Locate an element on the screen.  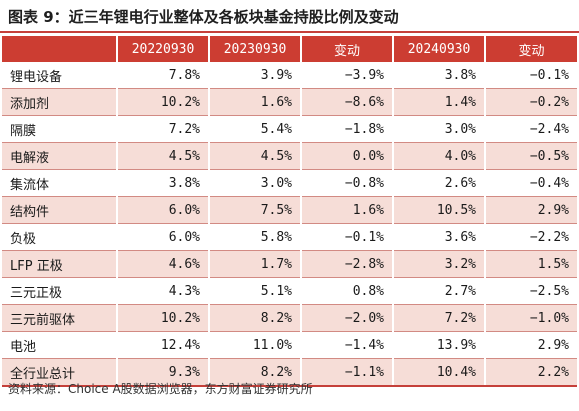
table-row: 隔膜 7.2% 5.4% −1.8% 3.0% −2.4% is located at coordinates (289, 129).